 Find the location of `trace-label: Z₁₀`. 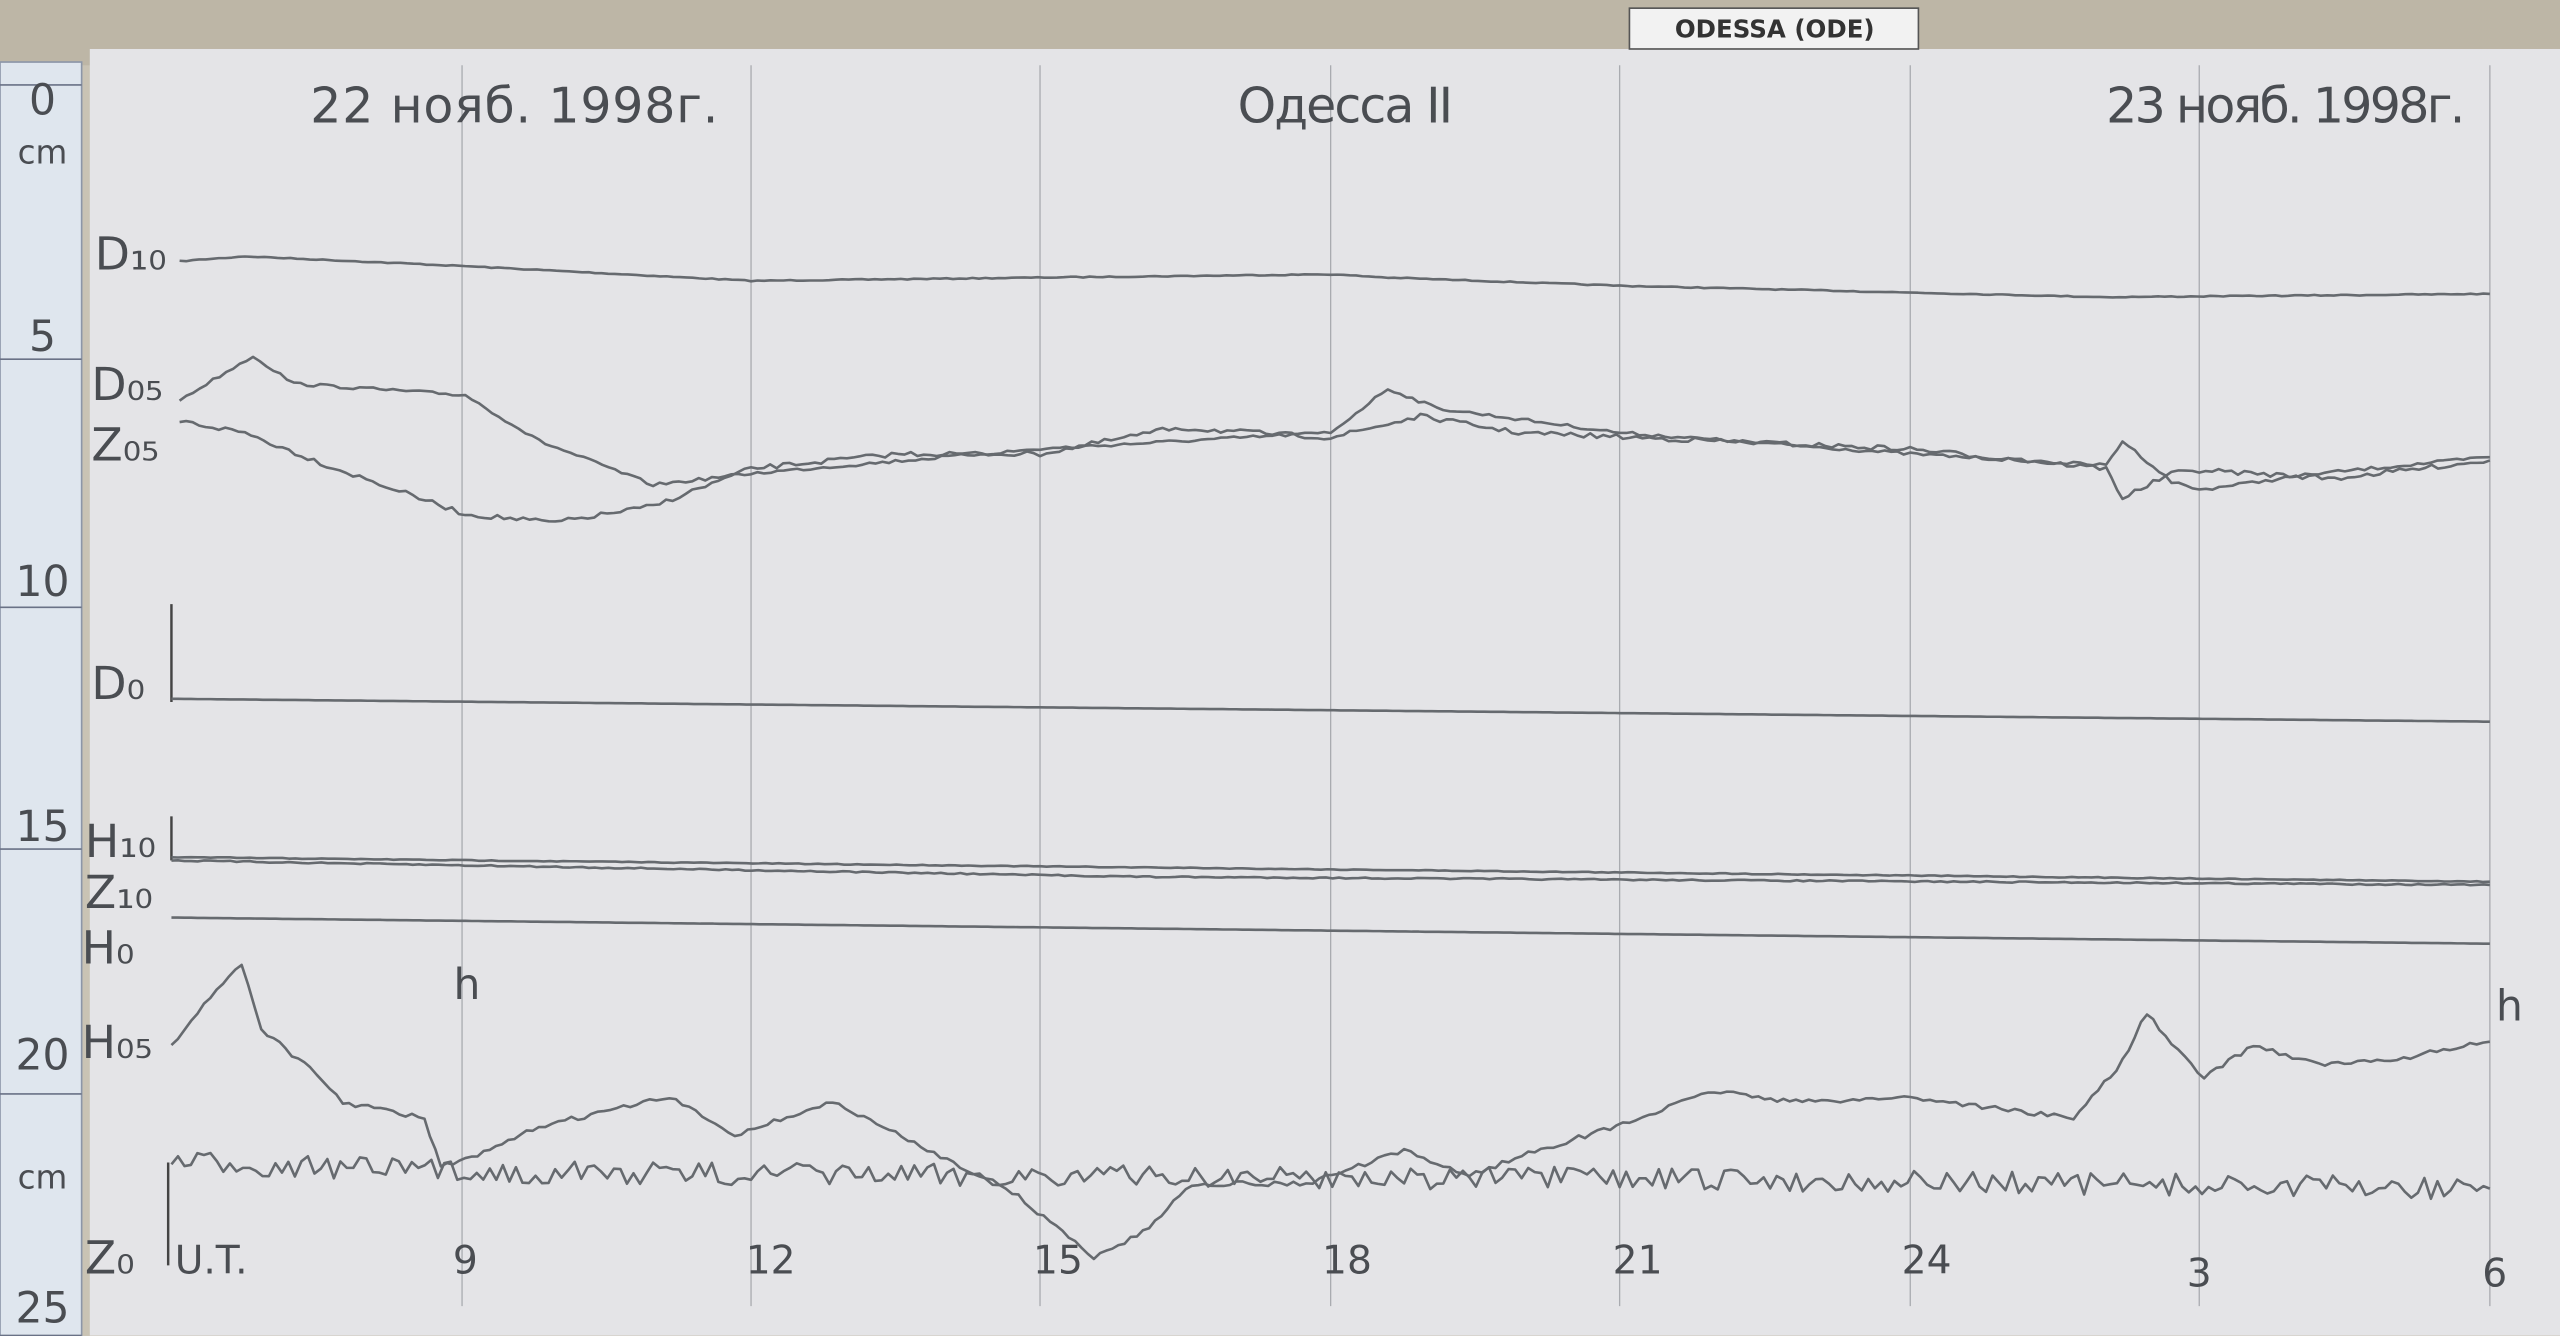

trace-label: Z₁₀ is located at coordinates (119, 892).